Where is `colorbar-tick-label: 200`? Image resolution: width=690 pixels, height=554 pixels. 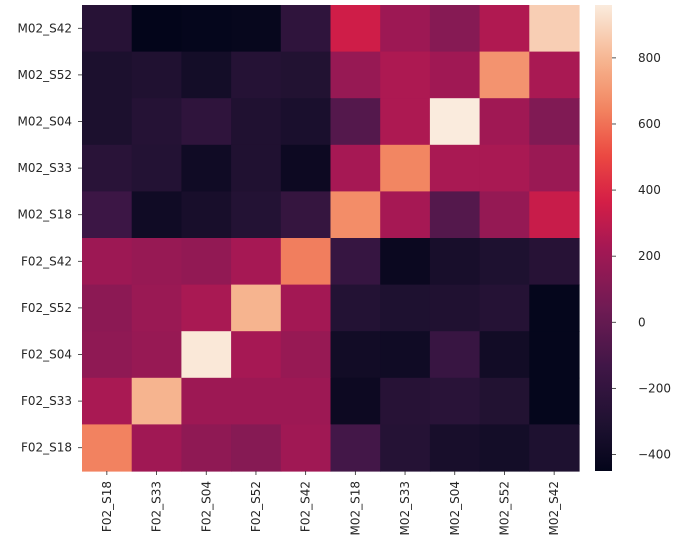
colorbar-tick-label: 200 is located at coordinates (649, 256).